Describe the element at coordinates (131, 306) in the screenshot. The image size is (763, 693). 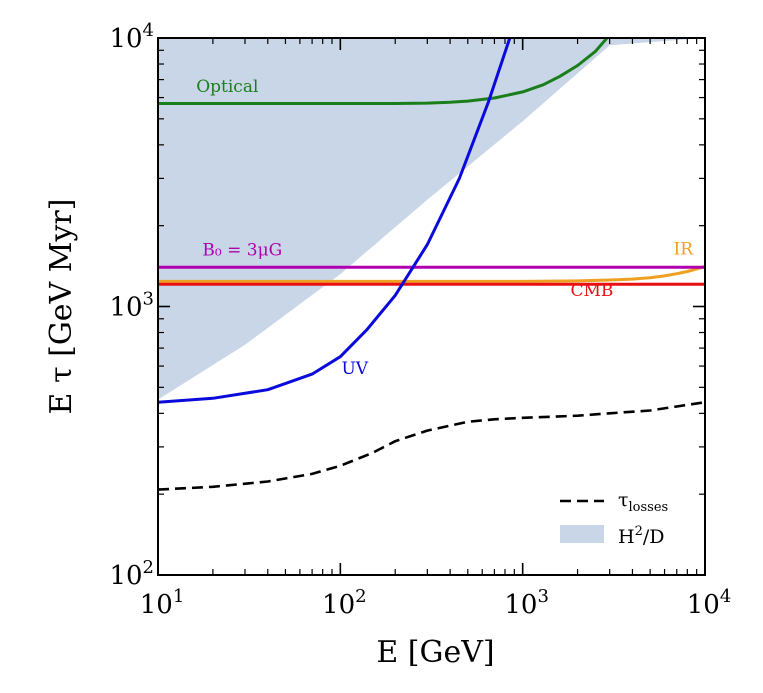
I see `y-tick-label: 103` at that location.